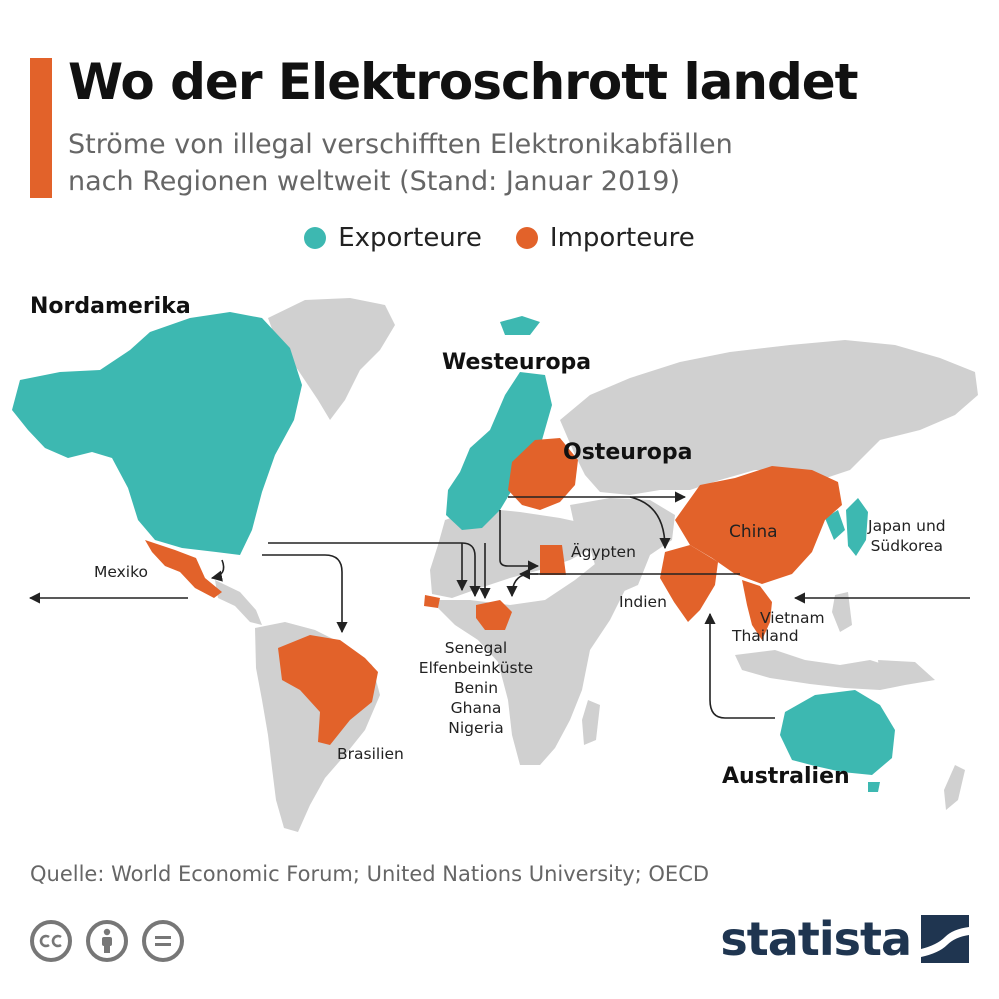 Image resolution: width=999 pixels, height=999 pixels. Describe the element at coordinates (603, 552) in the screenshot. I see `label-aegypten: Ägypten` at that location.